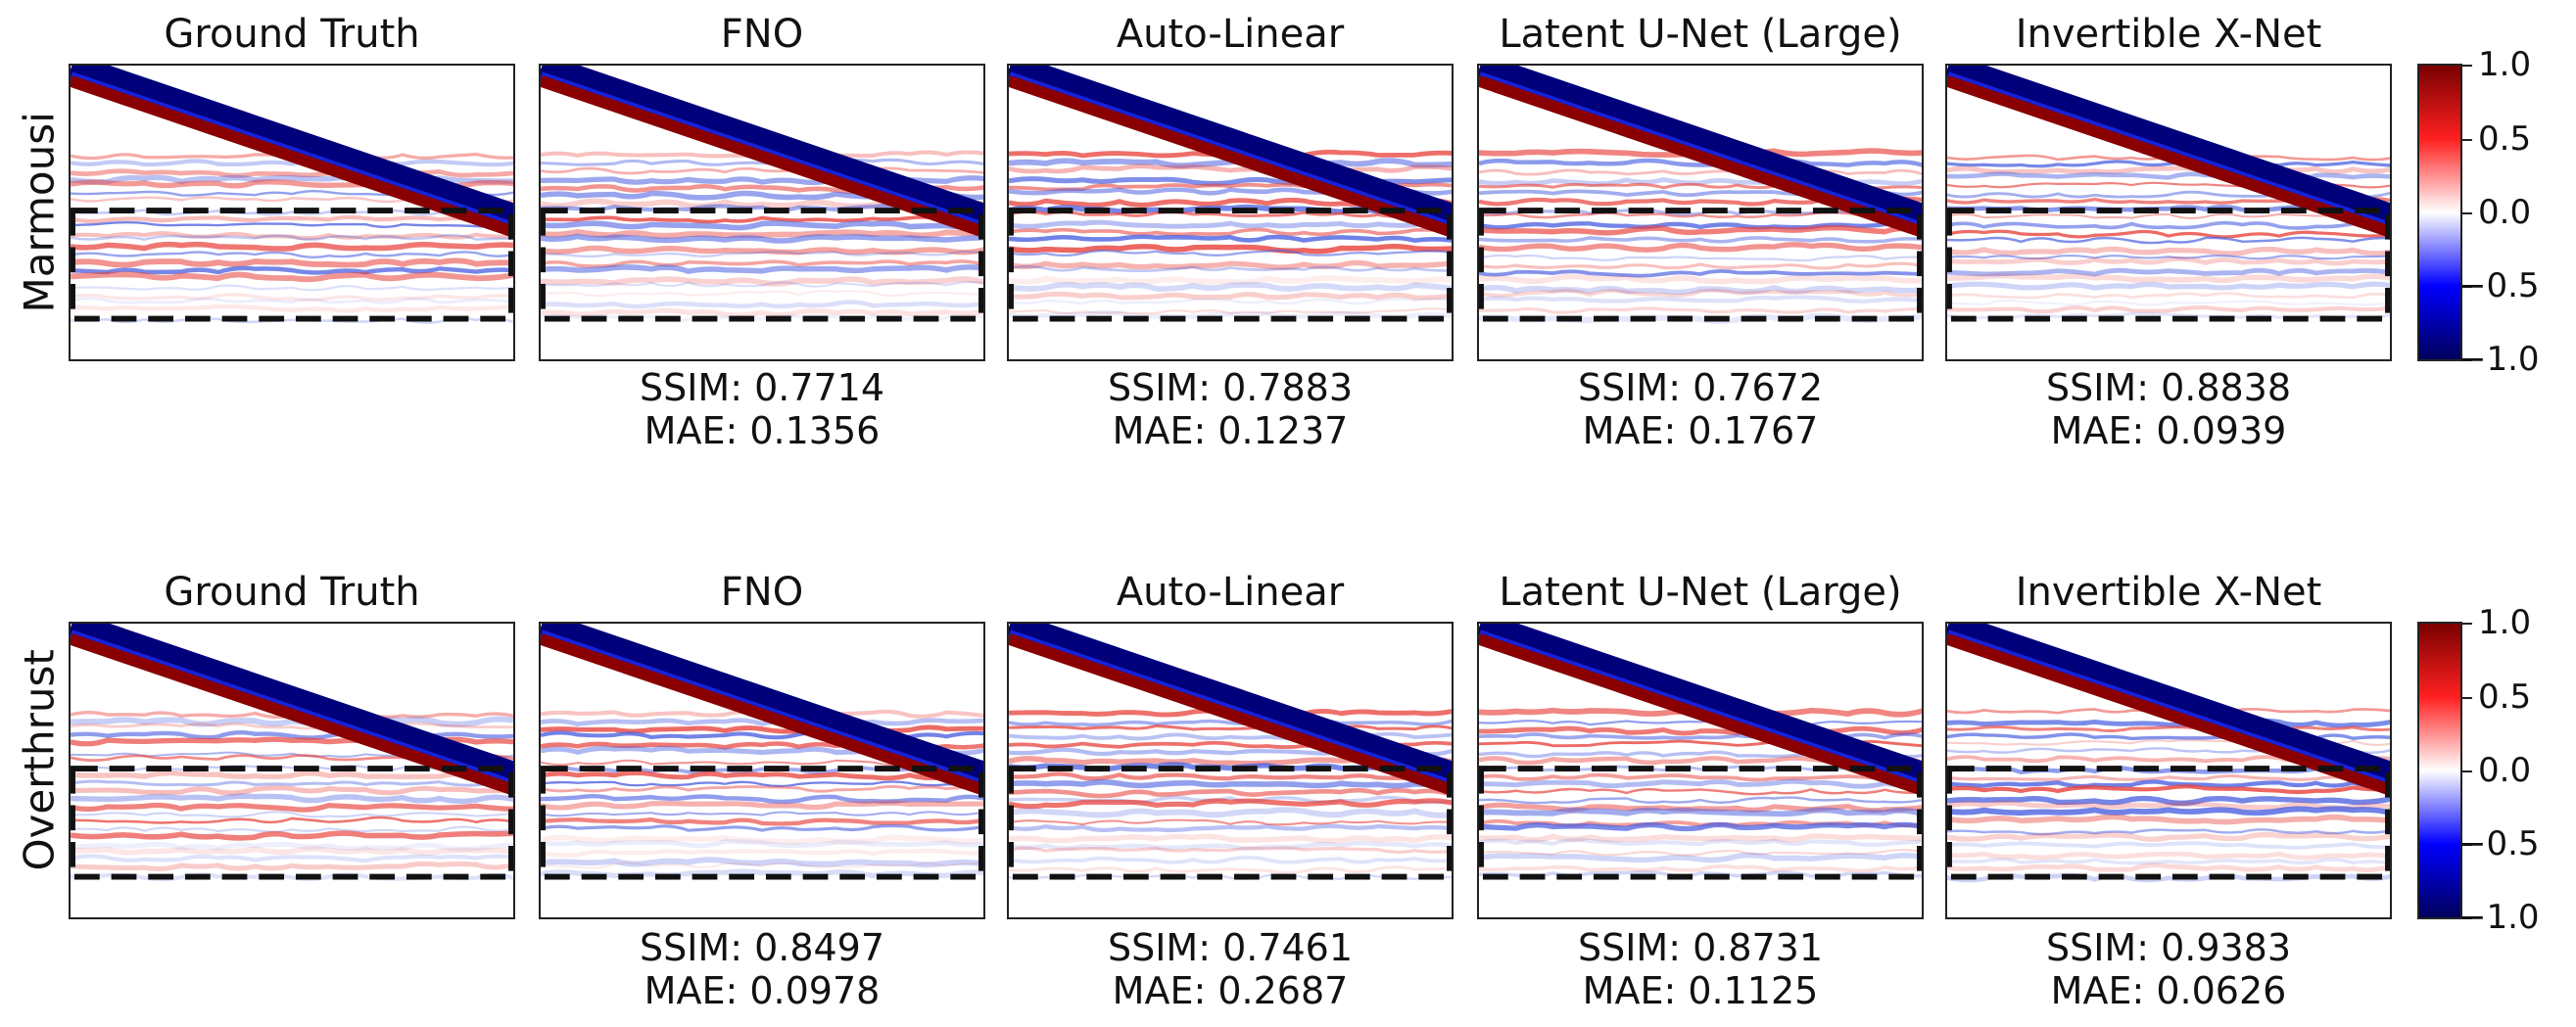 This screenshot has width=2576, height=1027. What do you see at coordinates (1230, 990) in the screenshot?
I see `mae-value: MAE: 0.2687` at bounding box center [1230, 990].